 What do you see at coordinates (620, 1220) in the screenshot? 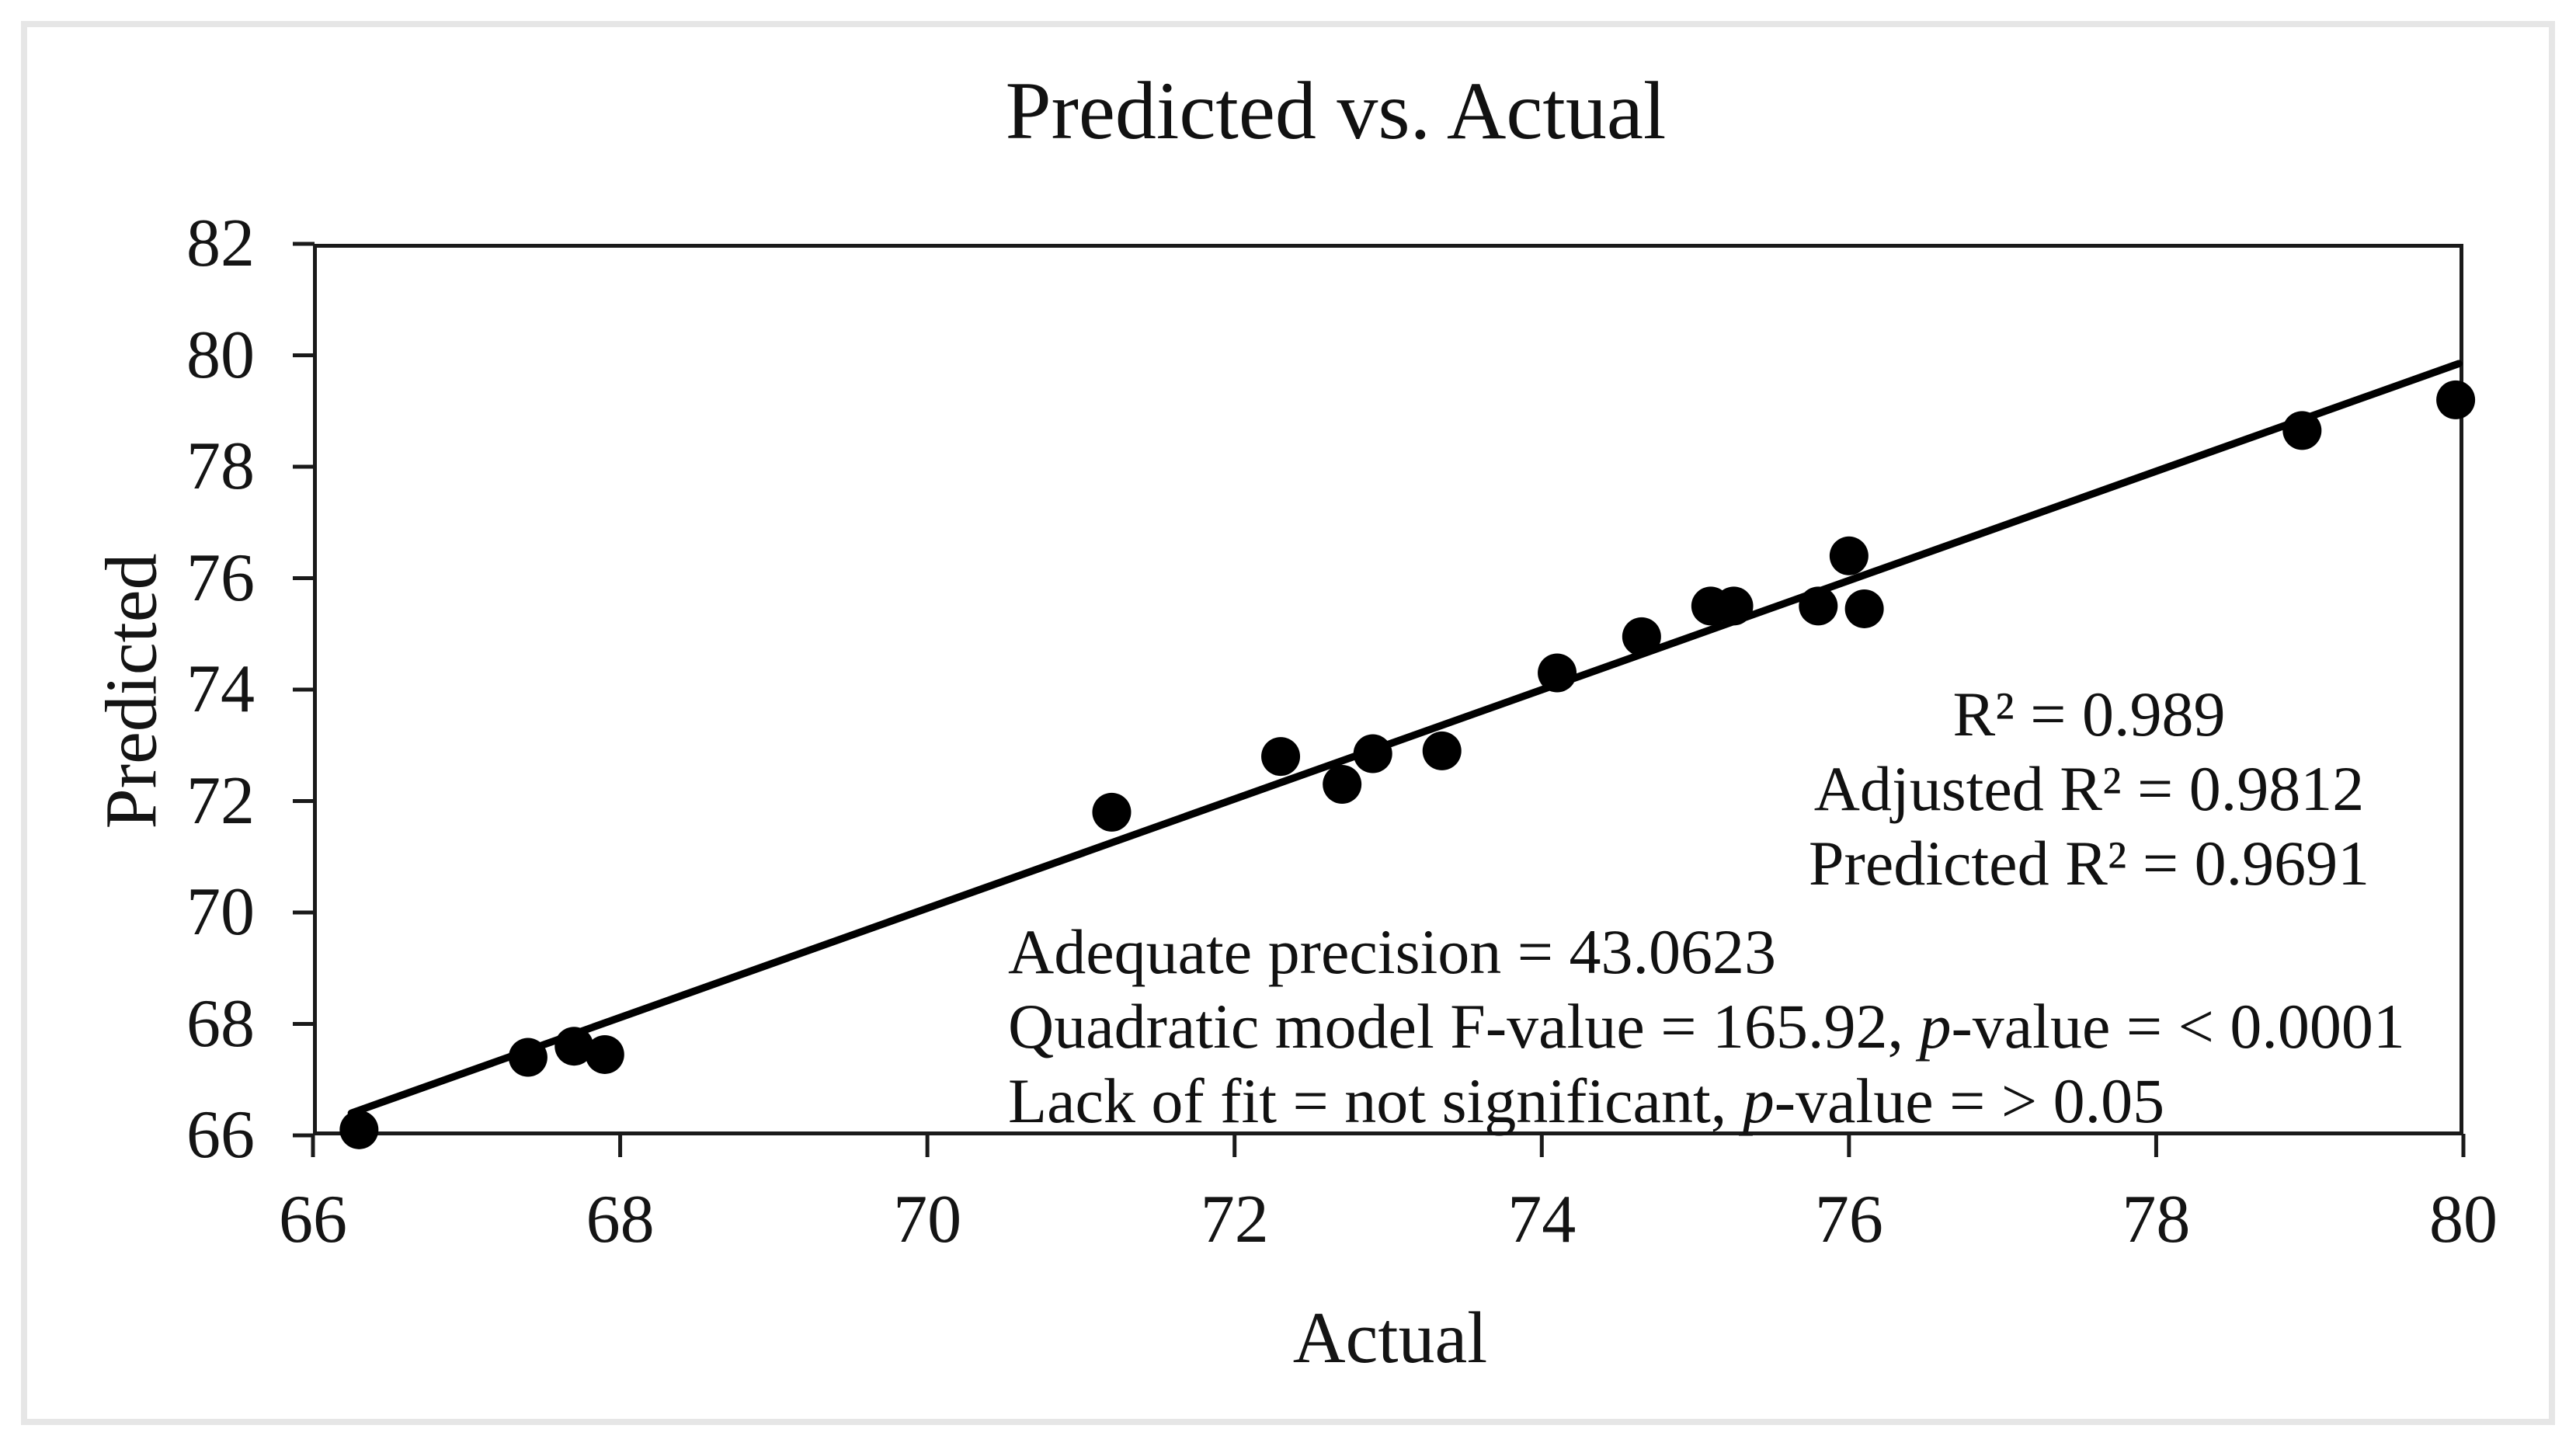
I see `x-tick-label: 68` at bounding box center [620, 1220].